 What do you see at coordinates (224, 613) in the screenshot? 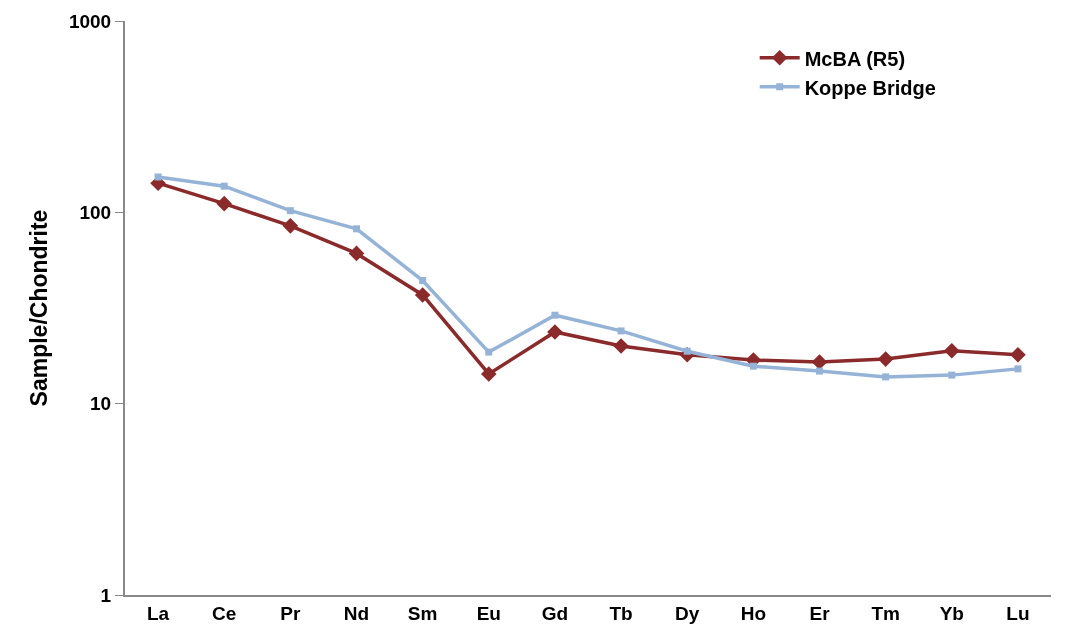
I see `x-tick-label: Ce` at bounding box center [224, 613].